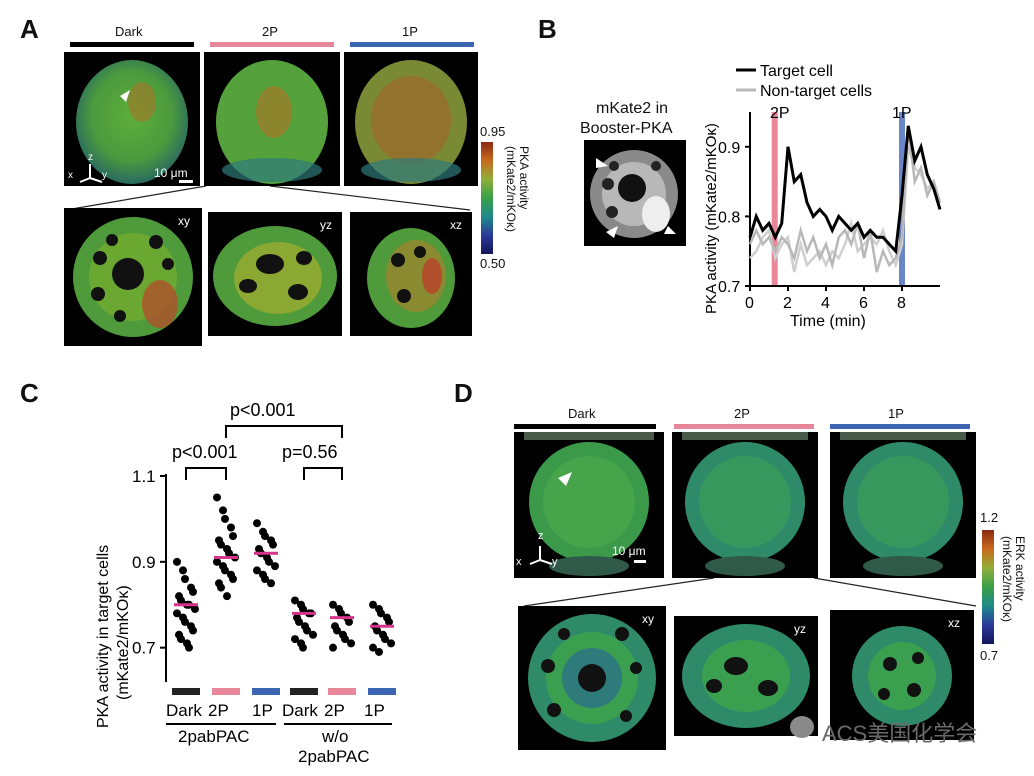 The width and height of the screenshot is (1034, 776). I want to click on pvalue-label-right: p=0.56, so click(310, 452).